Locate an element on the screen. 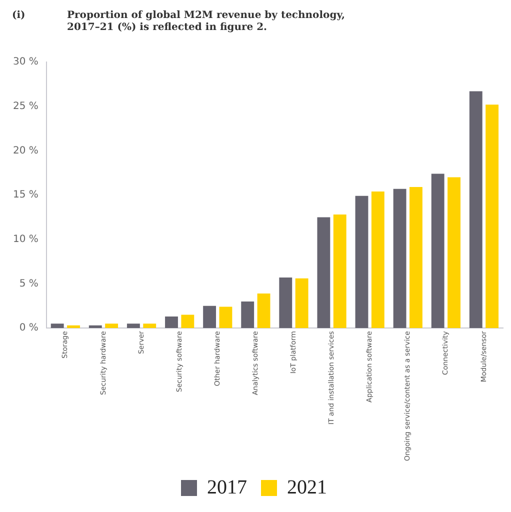  y-tick-label: 10 % is located at coordinates (25, 239).